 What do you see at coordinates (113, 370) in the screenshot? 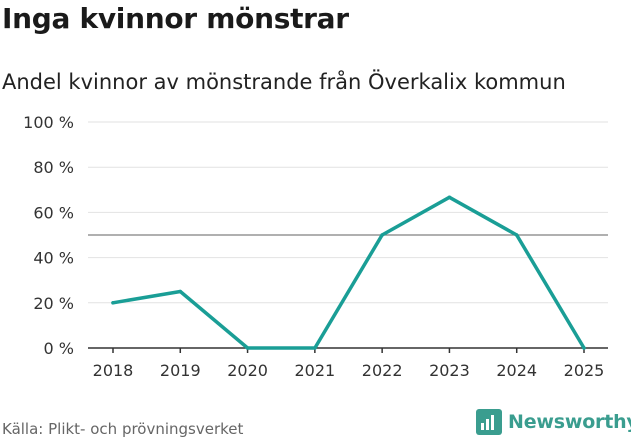
I see `x-tick-label: 2018` at bounding box center [113, 370].